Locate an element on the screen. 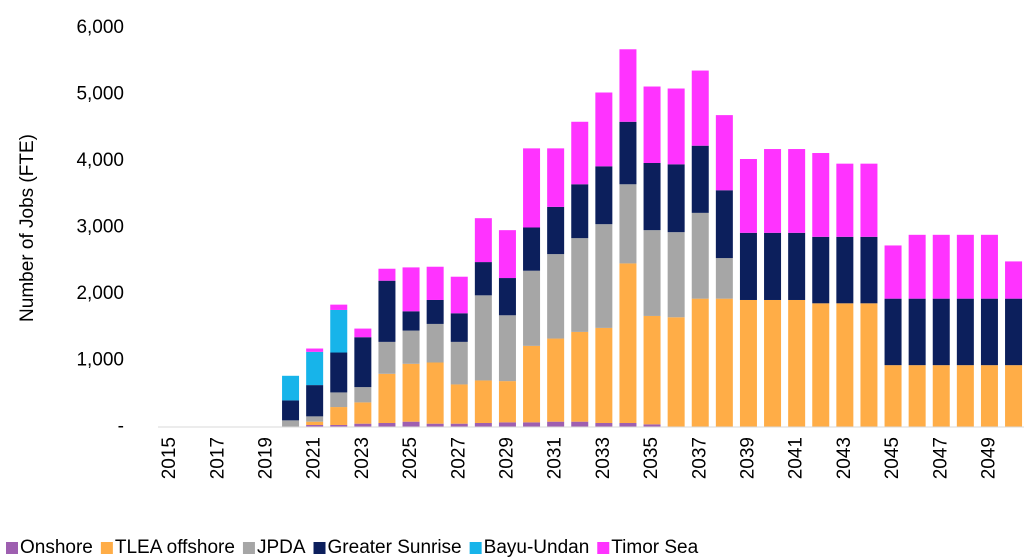 The height and width of the screenshot is (558, 1024). x-tick-label: 2021 is located at coordinates (314, 458).